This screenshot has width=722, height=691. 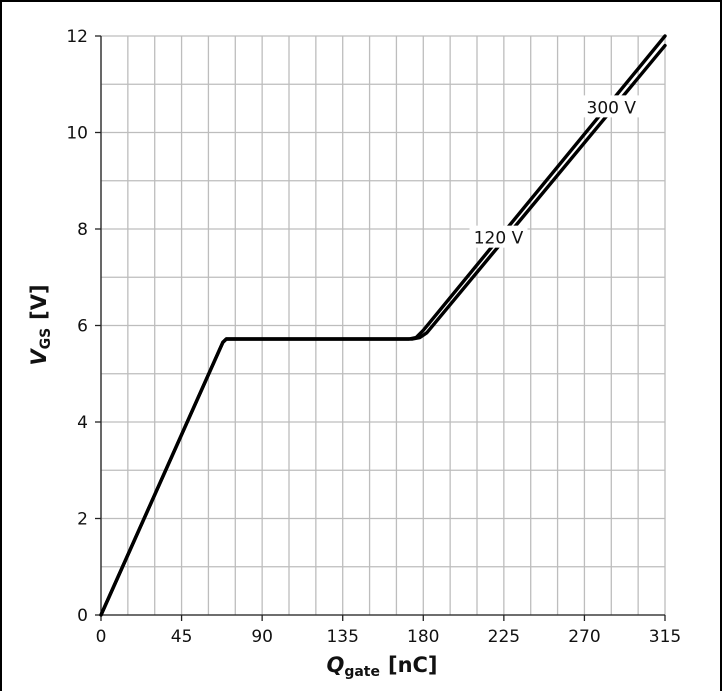 I want to click on x-axis-title: Qgate [nC], so click(x=381, y=666).